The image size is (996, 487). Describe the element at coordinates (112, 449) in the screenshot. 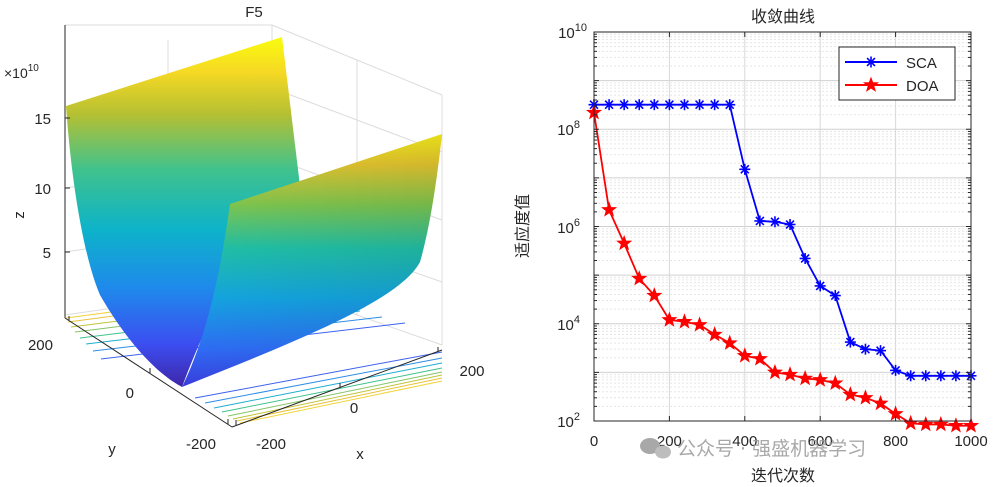

I see `surface-y-label: y` at that location.